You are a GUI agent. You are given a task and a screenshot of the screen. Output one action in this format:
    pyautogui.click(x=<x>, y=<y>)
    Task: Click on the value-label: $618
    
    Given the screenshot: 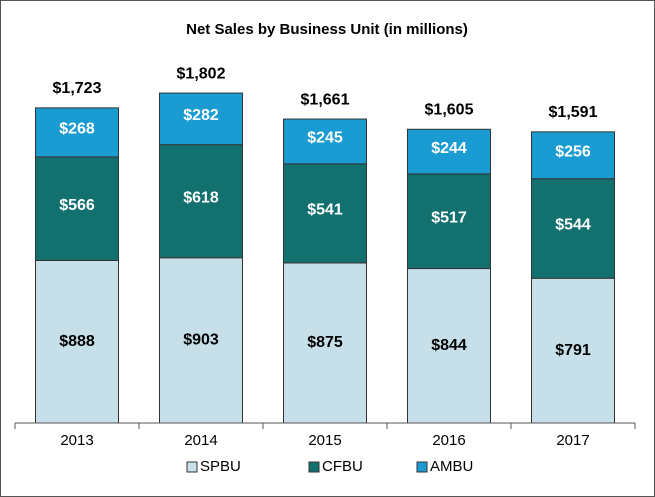 What is the action you would take?
    pyautogui.click(x=201, y=197)
    